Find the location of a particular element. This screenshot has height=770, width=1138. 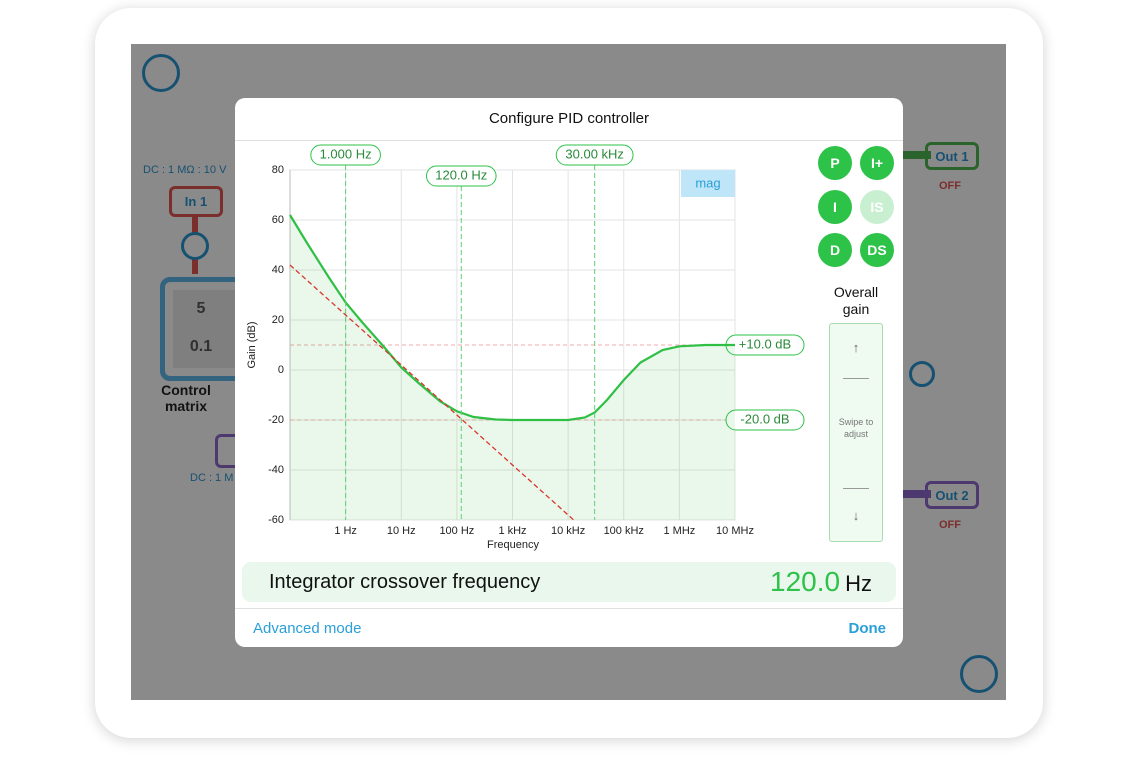

x-tick-label: 10 kHz is located at coordinates (568, 531).